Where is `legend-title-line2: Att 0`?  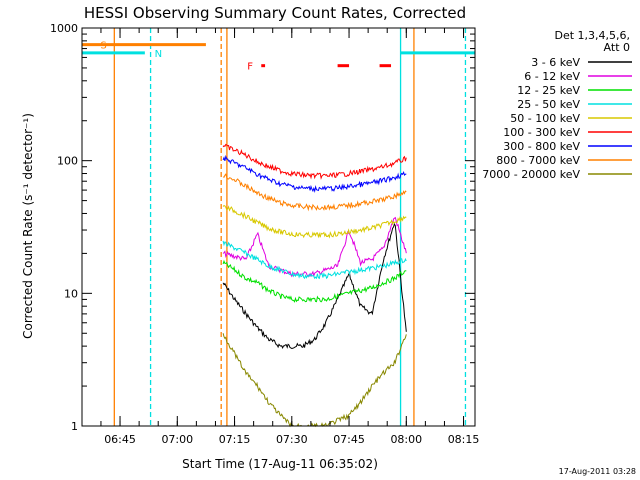 legend-title-line2: Att 0 is located at coordinates (617, 47).